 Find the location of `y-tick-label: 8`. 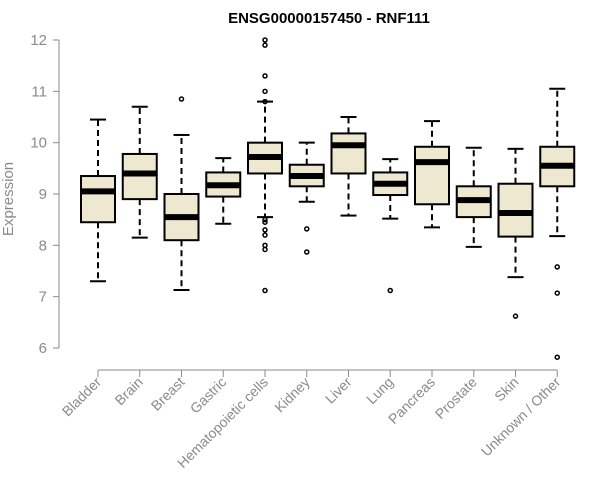

y-tick-label: 8 is located at coordinates (43, 245).